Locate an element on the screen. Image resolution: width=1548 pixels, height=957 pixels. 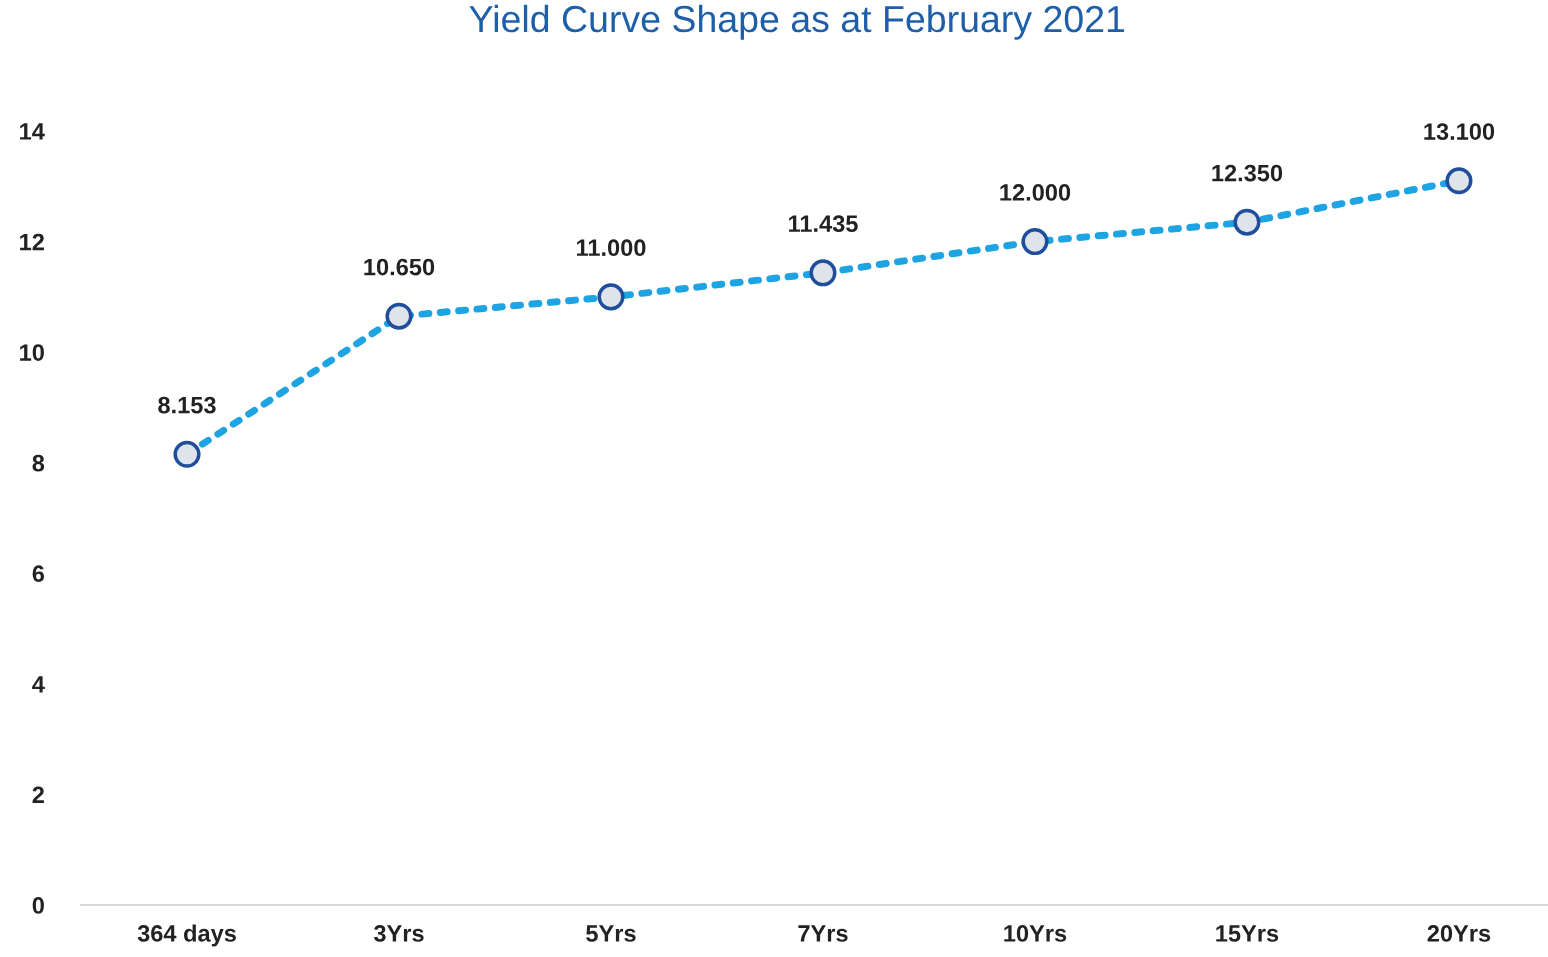
text: 10.650 is located at coordinates (399, 267).